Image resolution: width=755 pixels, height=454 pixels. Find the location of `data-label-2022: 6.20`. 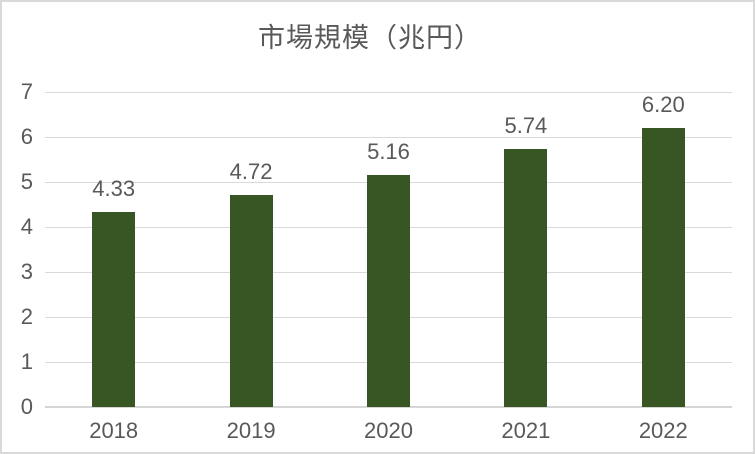

data-label-2022: 6.20 is located at coordinates (663, 104).